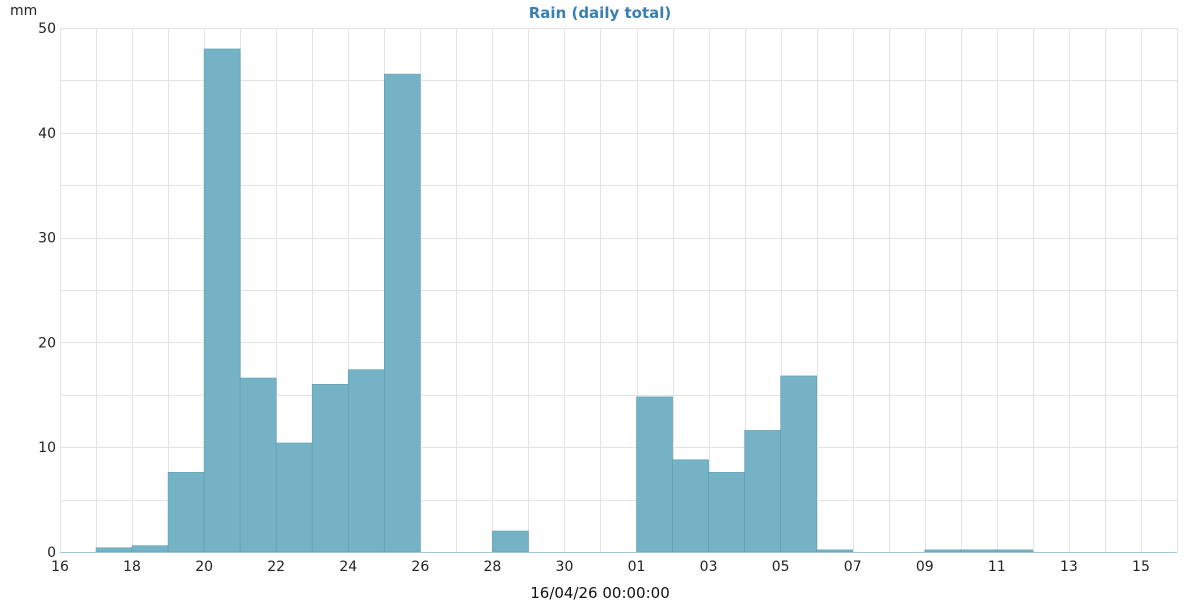  What do you see at coordinates (600, 592) in the screenshot?
I see `x-axis-label: 16/04/26 00:00:00` at bounding box center [600, 592].